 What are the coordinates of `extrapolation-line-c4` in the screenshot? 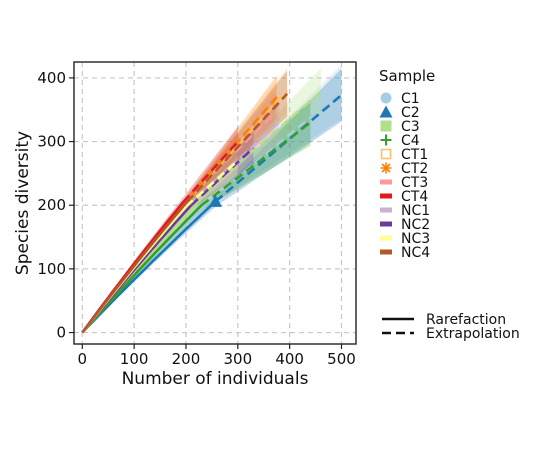 It's located at (256, 164).